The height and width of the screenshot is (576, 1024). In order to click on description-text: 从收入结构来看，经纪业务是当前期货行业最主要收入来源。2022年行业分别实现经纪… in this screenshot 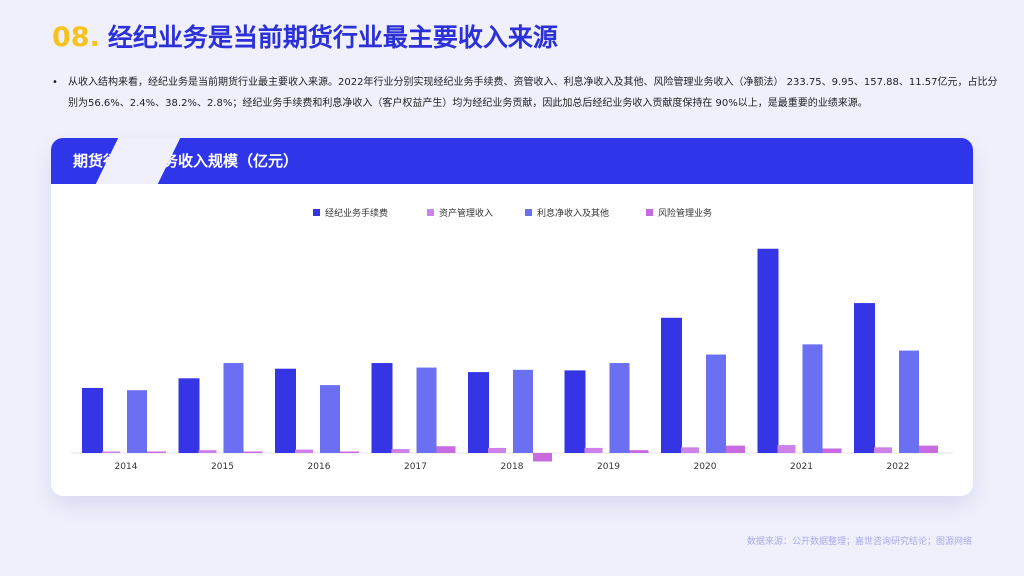, I will do `click(533, 93)`.